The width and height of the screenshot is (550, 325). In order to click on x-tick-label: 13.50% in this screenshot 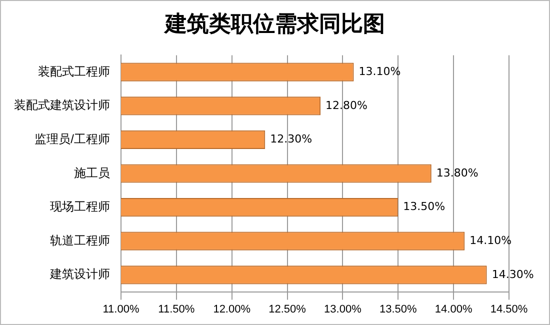, I will do `click(398, 309)`.